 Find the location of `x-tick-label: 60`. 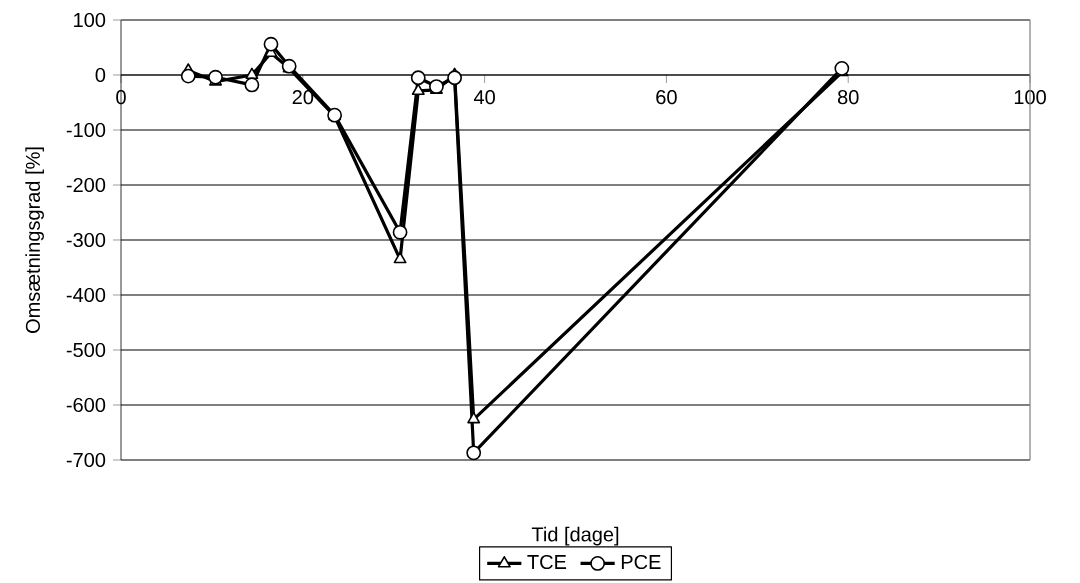

x-tick-label: 60 is located at coordinates (666, 97).